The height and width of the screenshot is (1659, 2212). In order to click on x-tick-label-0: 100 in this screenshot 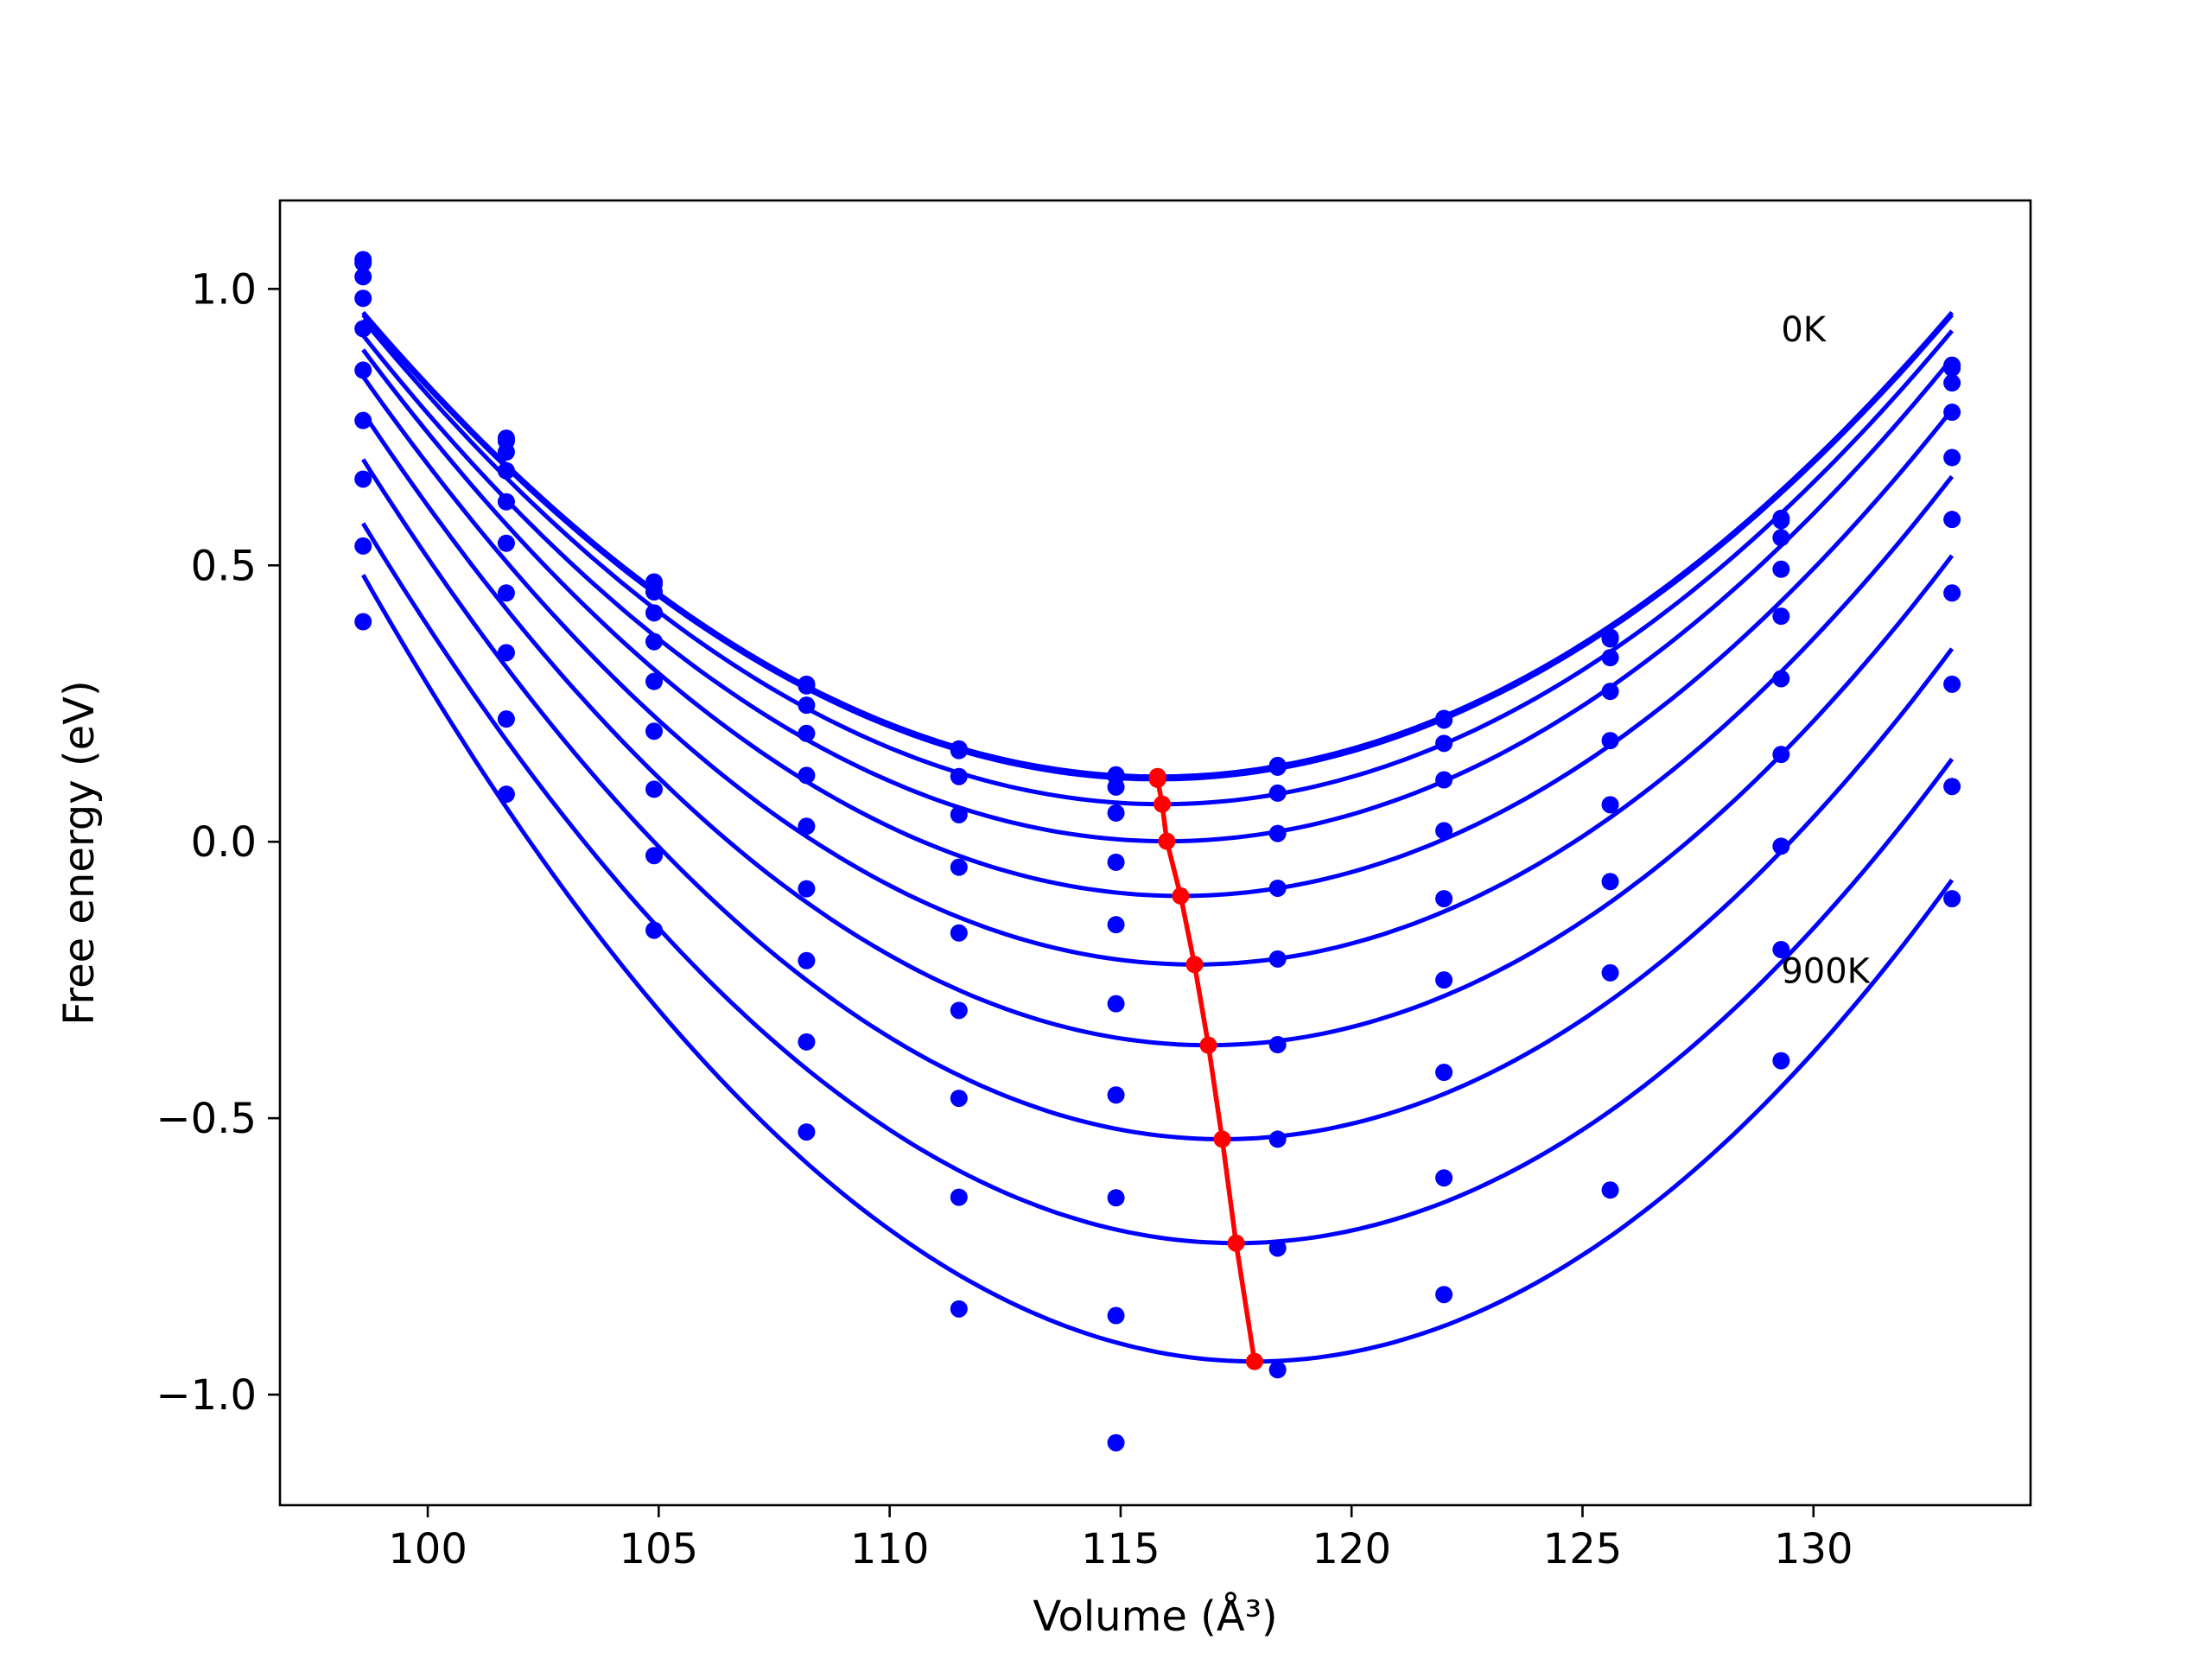, I will do `click(427, 1549)`.